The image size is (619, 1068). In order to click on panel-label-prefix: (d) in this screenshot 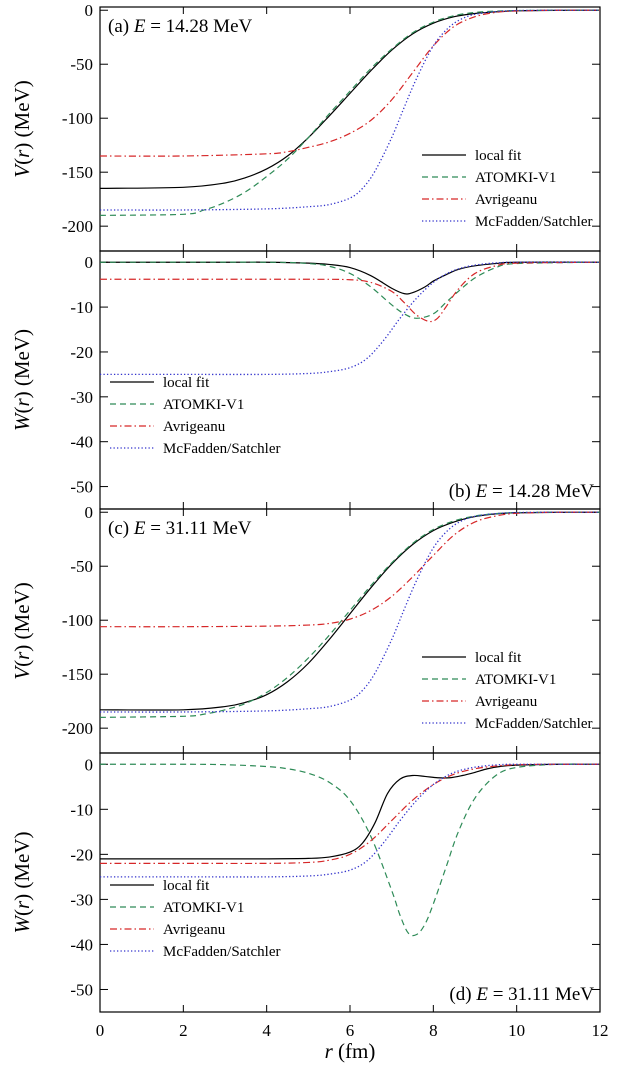, I will do `click(460, 994)`.